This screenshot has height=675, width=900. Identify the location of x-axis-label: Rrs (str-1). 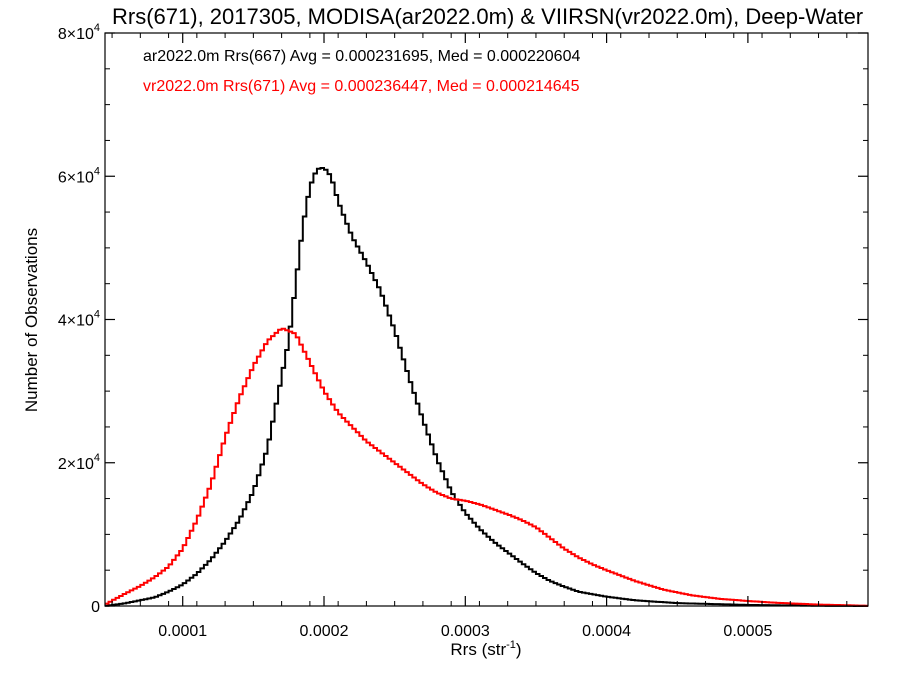
(485, 649).